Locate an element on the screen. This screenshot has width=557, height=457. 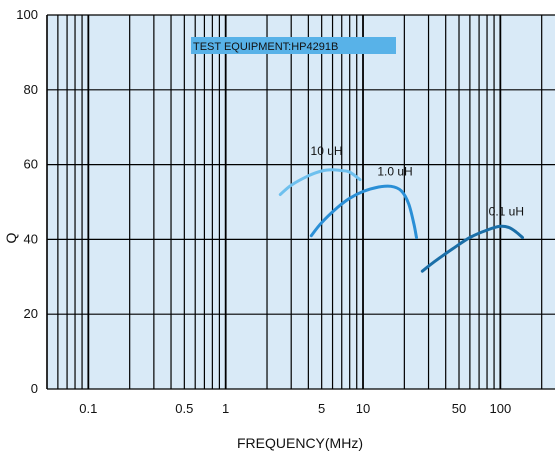
x-tick-label: 100 is located at coordinates (500, 408).